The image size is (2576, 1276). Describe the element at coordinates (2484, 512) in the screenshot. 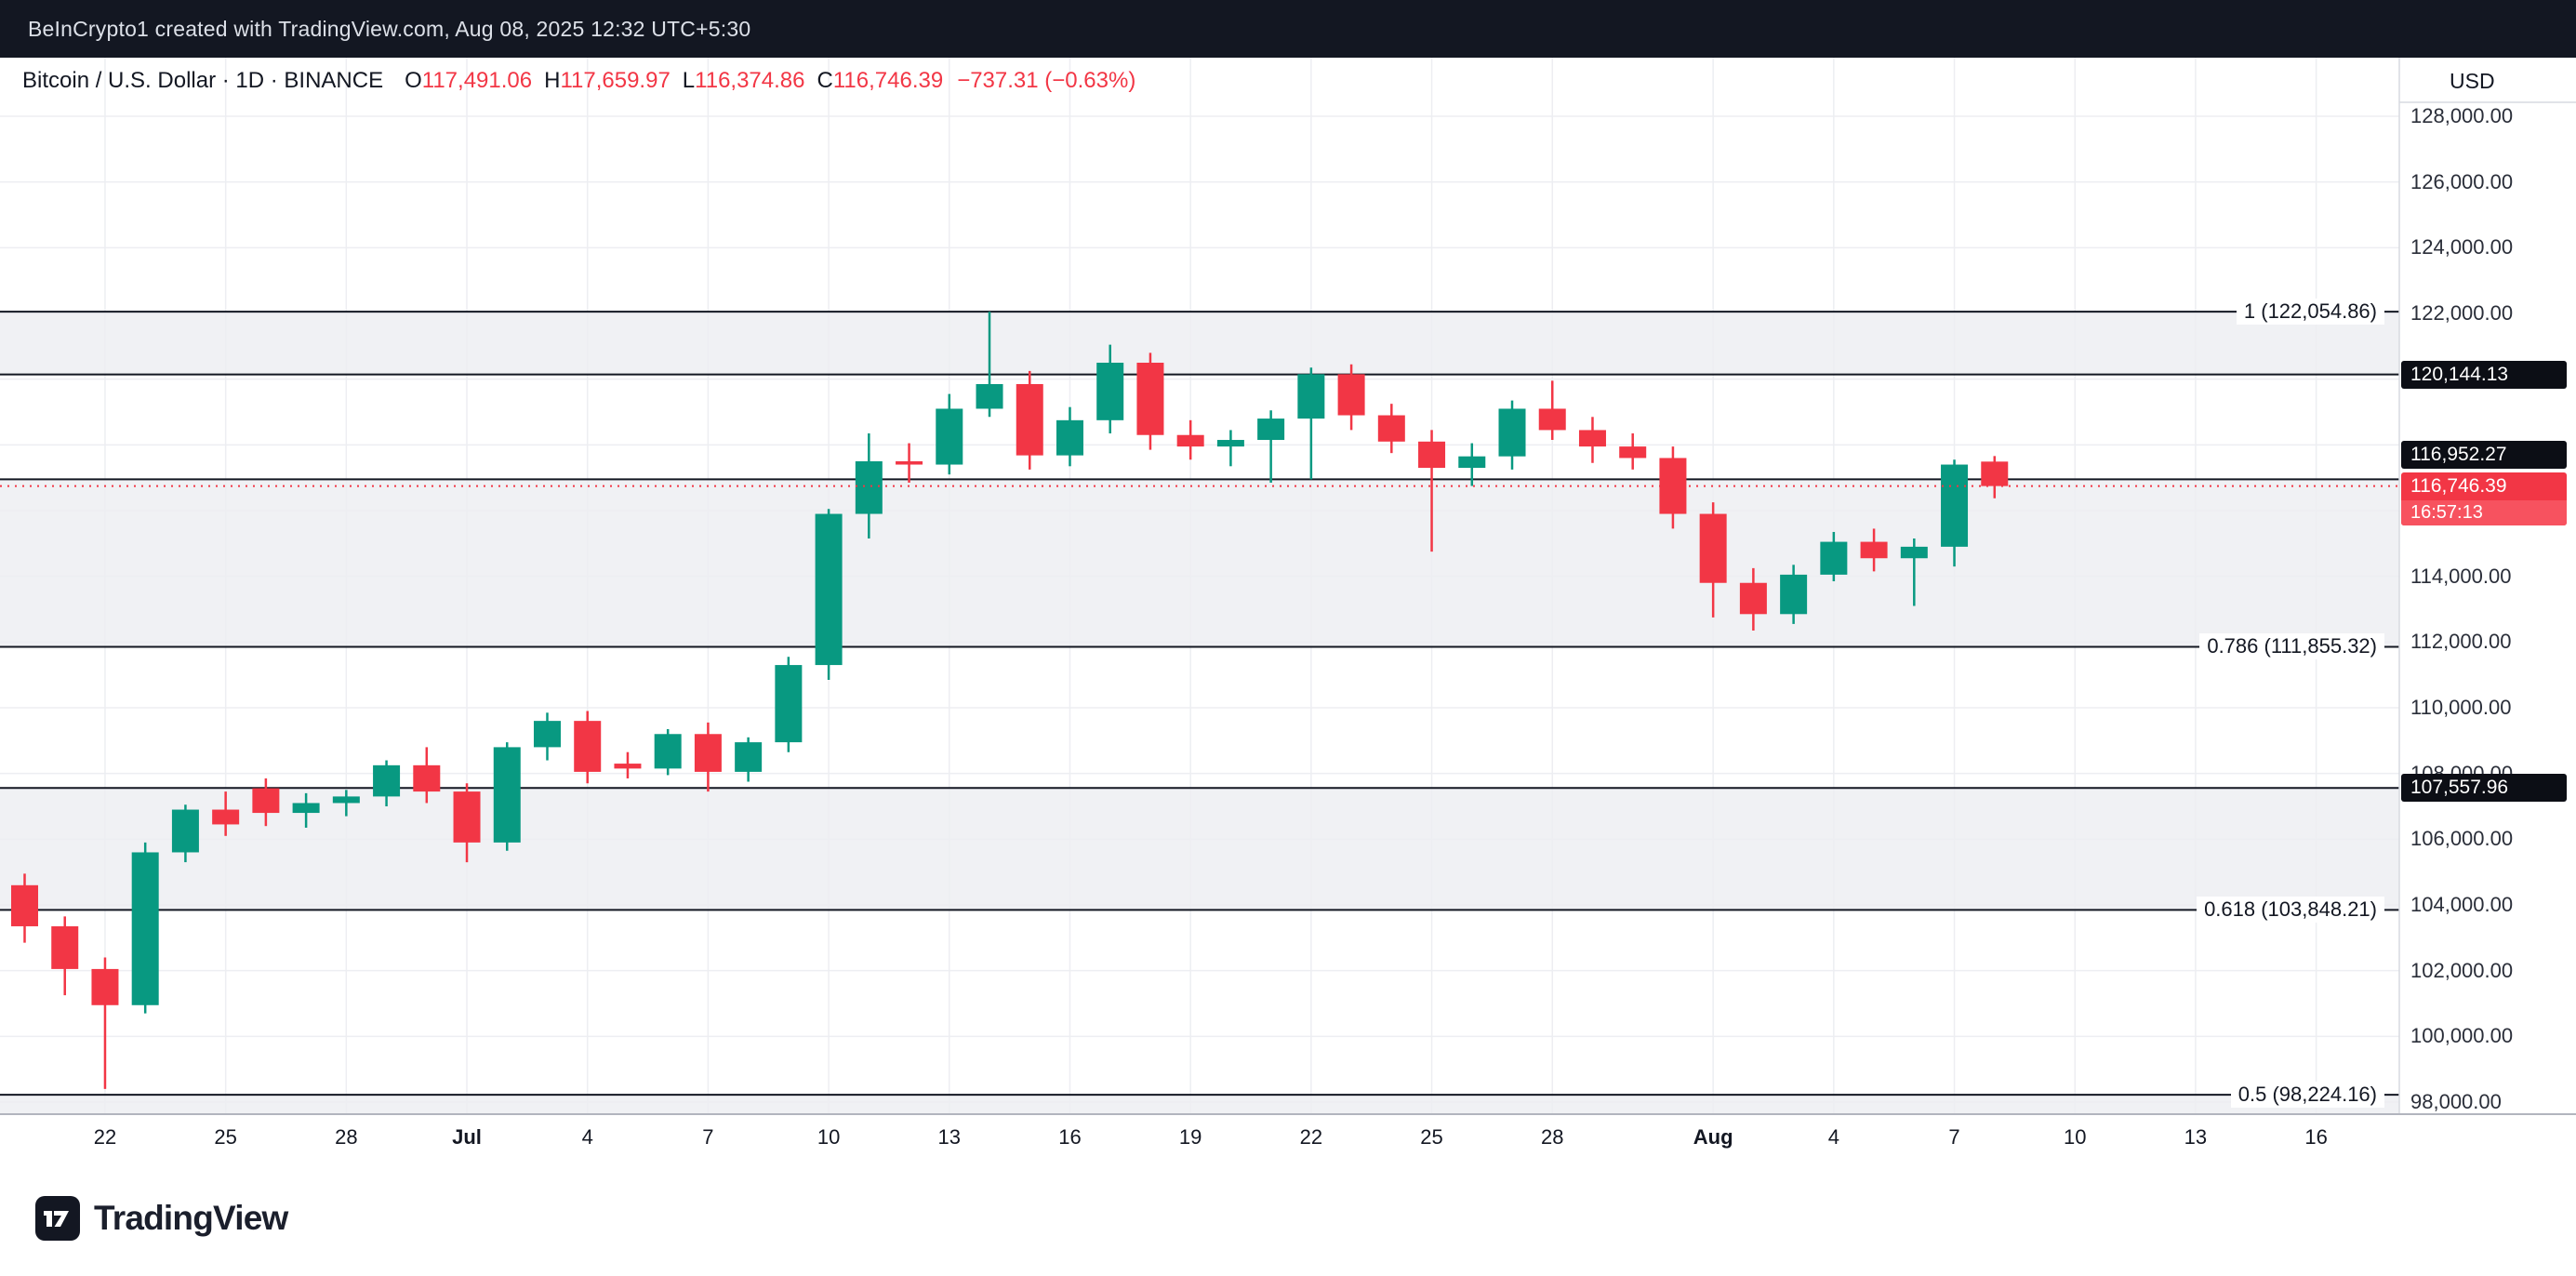

I see `bar-countdown: 16:57:13` at that location.